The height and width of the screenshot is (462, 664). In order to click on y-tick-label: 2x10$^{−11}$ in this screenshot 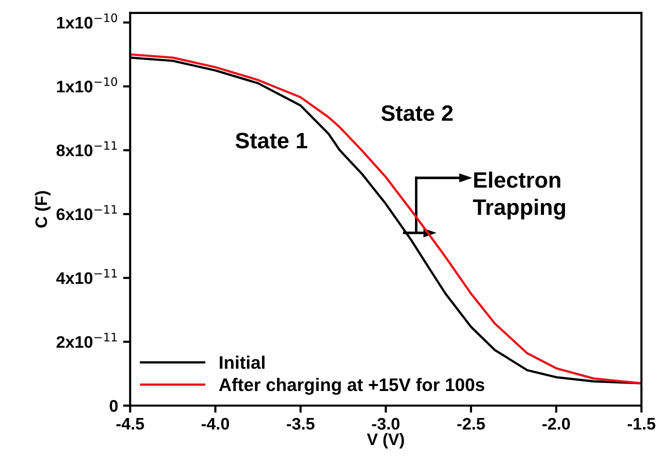, I will do `click(86, 340)`.